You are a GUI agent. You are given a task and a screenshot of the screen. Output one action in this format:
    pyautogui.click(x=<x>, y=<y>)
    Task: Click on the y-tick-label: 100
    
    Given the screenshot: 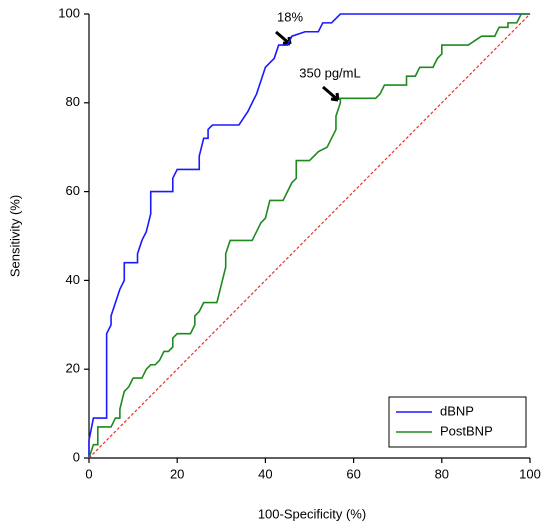 What is the action you would take?
    pyautogui.click(x=69, y=12)
    